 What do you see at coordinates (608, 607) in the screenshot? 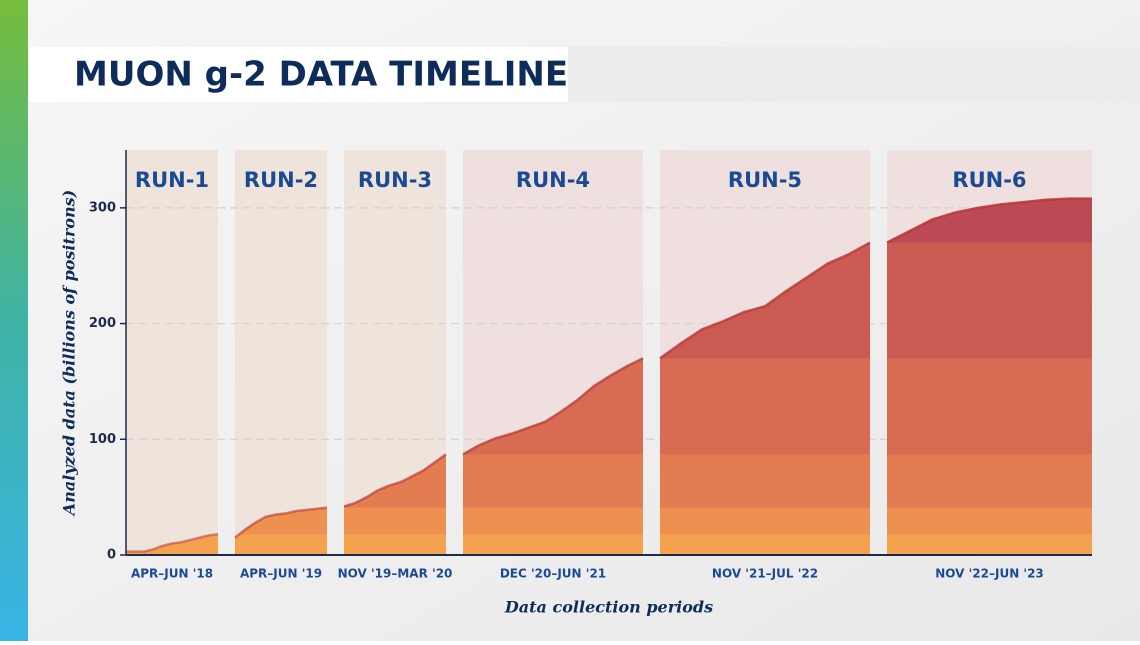
I see `x-axis-title: Data collection periods` at bounding box center [608, 607].